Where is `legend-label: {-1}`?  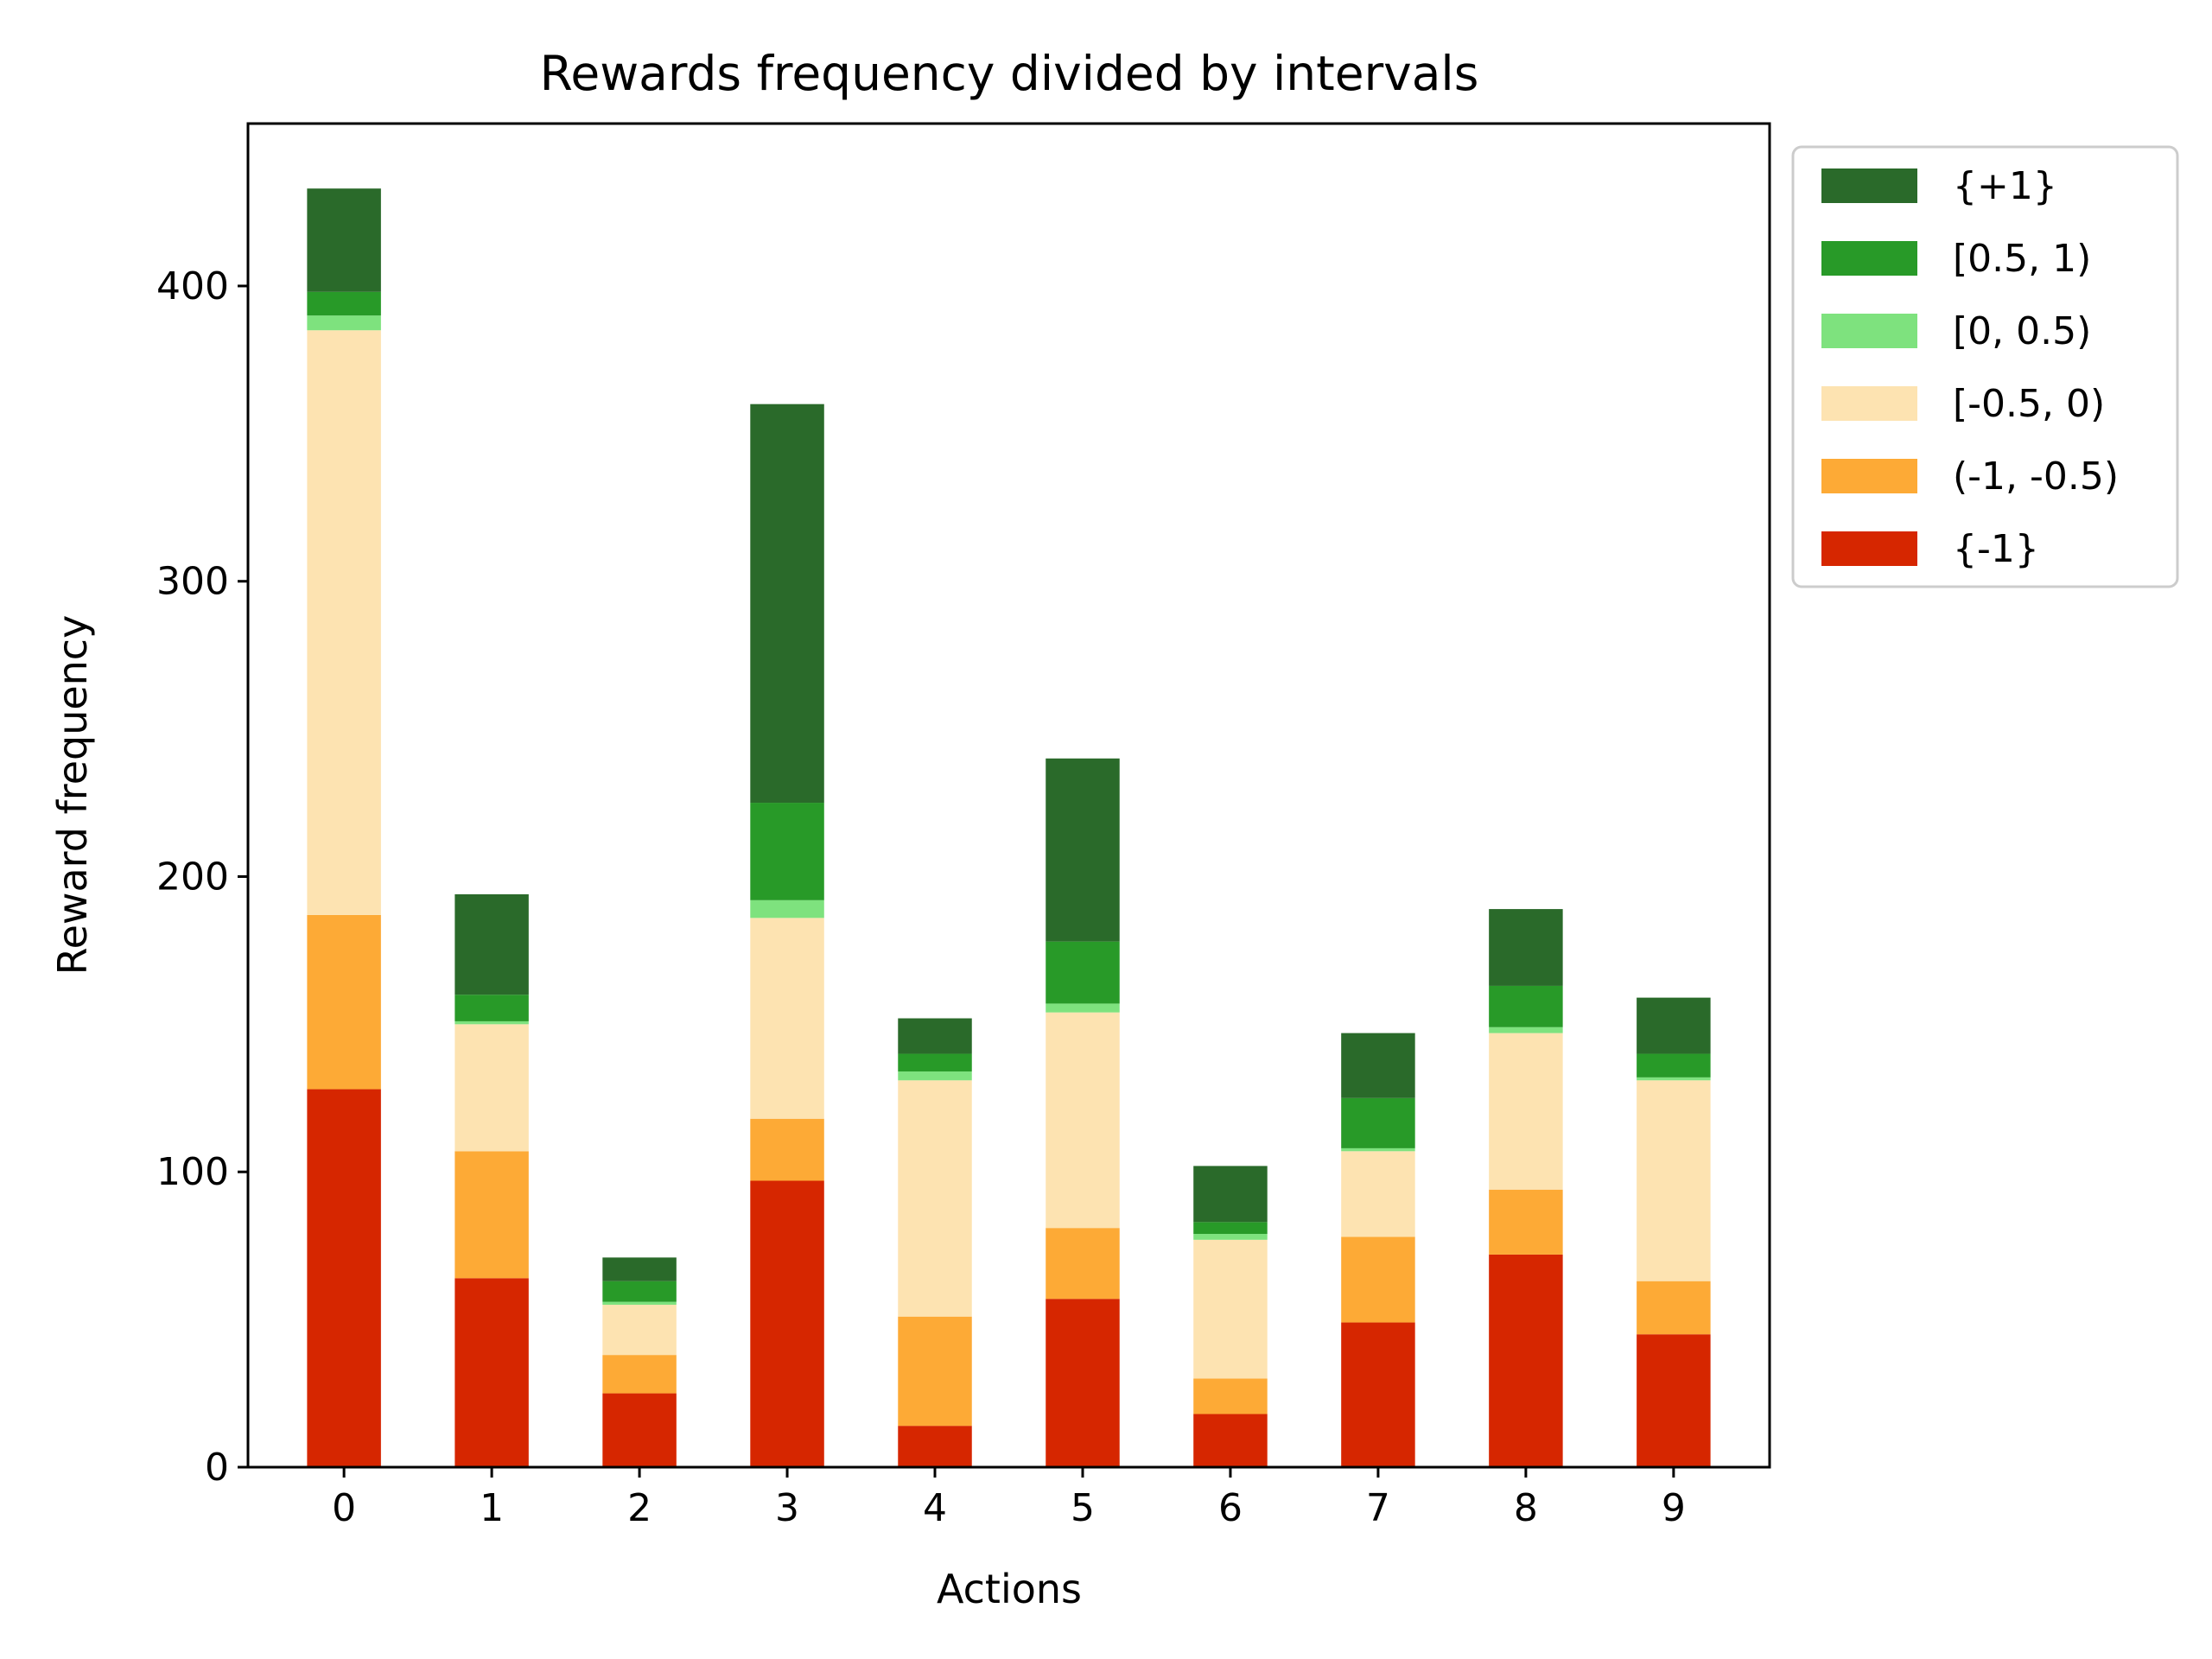 legend-label: {-1} is located at coordinates (1996, 549).